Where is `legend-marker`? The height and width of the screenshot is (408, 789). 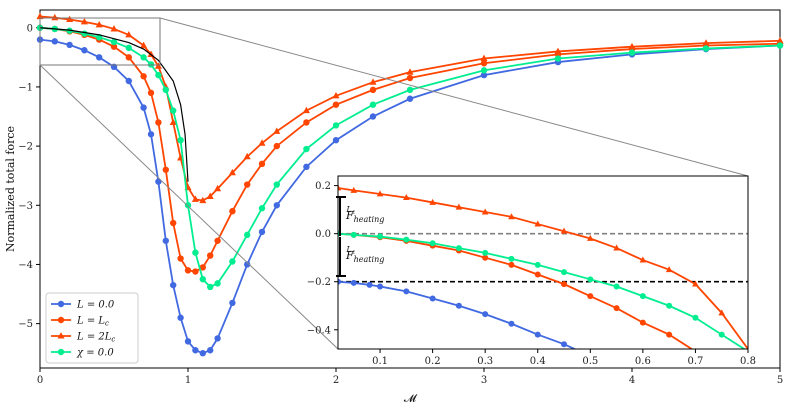 legend-marker is located at coordinates (61, 352).